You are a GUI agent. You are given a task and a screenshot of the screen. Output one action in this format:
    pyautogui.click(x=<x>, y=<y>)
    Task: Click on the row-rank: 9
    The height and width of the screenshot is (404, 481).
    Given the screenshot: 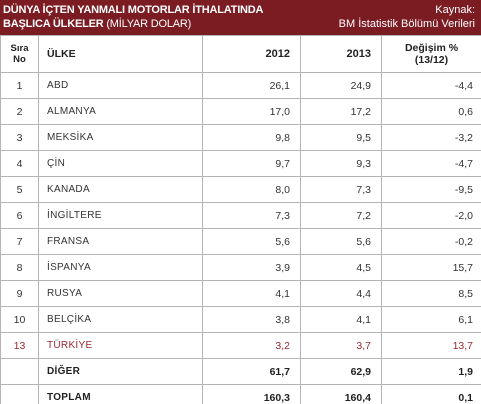 What is the action you would take?
    pyautogui.click(x=19, y=293)
    